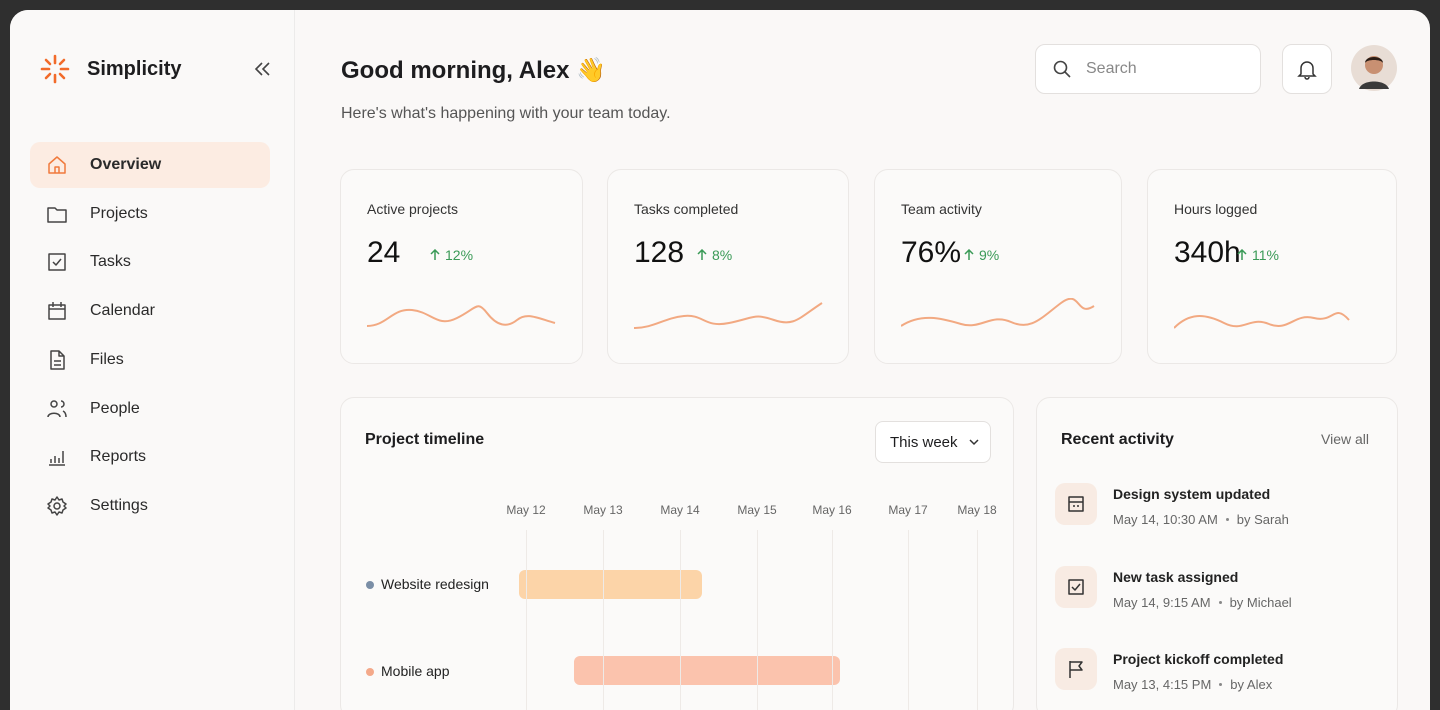 The width and height of the screenshot is (1440, 710). What do you see at coordinates (473, 70) in the screenshot?
I see `greeting: Good morning, Alex 👋` at bounding box center [473, 70].